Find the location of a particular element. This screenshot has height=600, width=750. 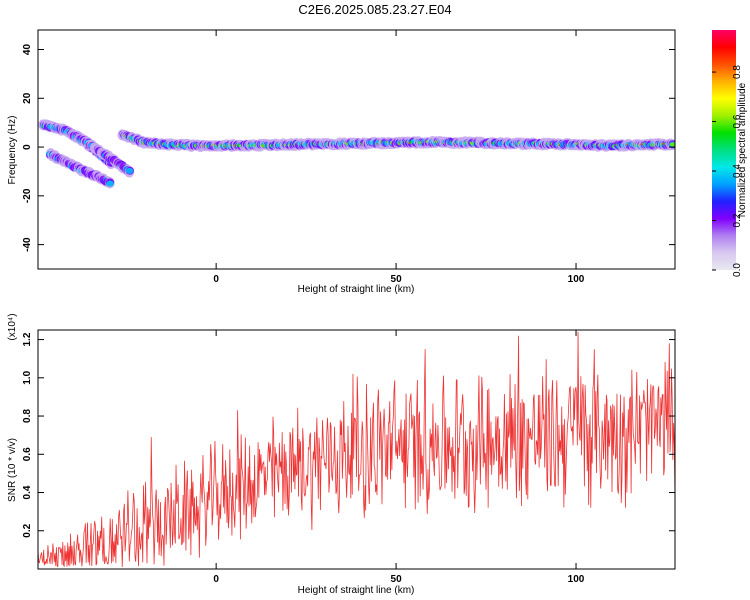

colorbar-tick-label: 0.8 is located at coordinates (737, 72).